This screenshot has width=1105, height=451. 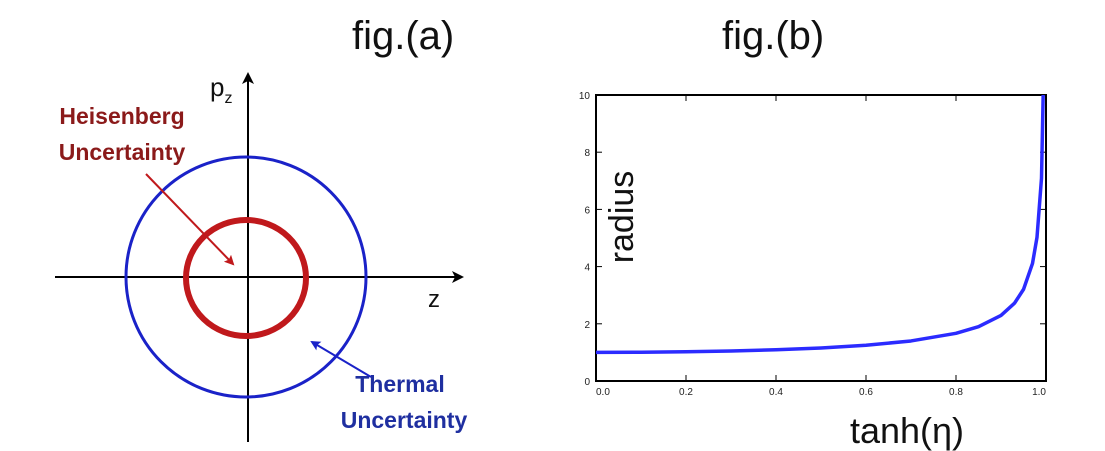 I want to click on x-axis-label: tanh(η), so click(x=907, y=430).